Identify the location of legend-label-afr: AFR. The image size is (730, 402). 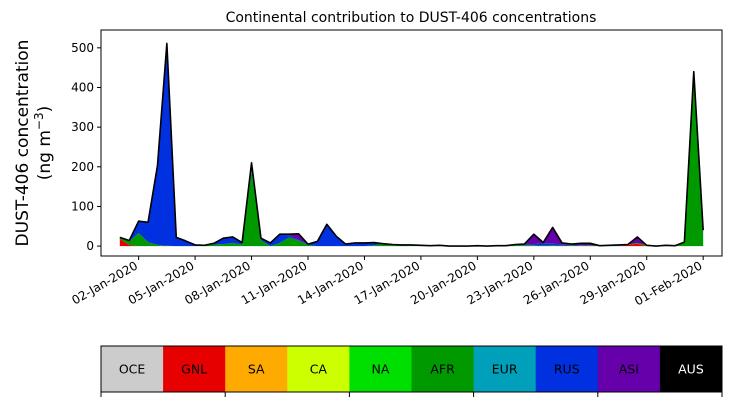
(442, 369).